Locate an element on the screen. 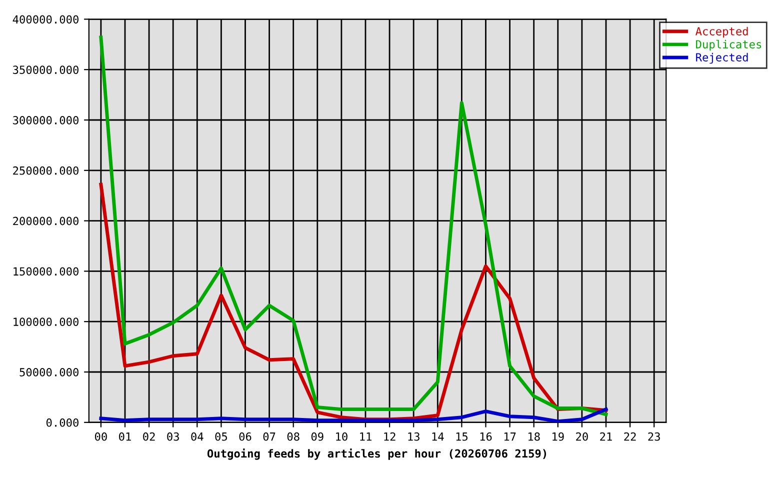 Image resolution: width=780 pixels, height=480 pixels. x-tick-label: 08 is located at coordinates (293, 436).